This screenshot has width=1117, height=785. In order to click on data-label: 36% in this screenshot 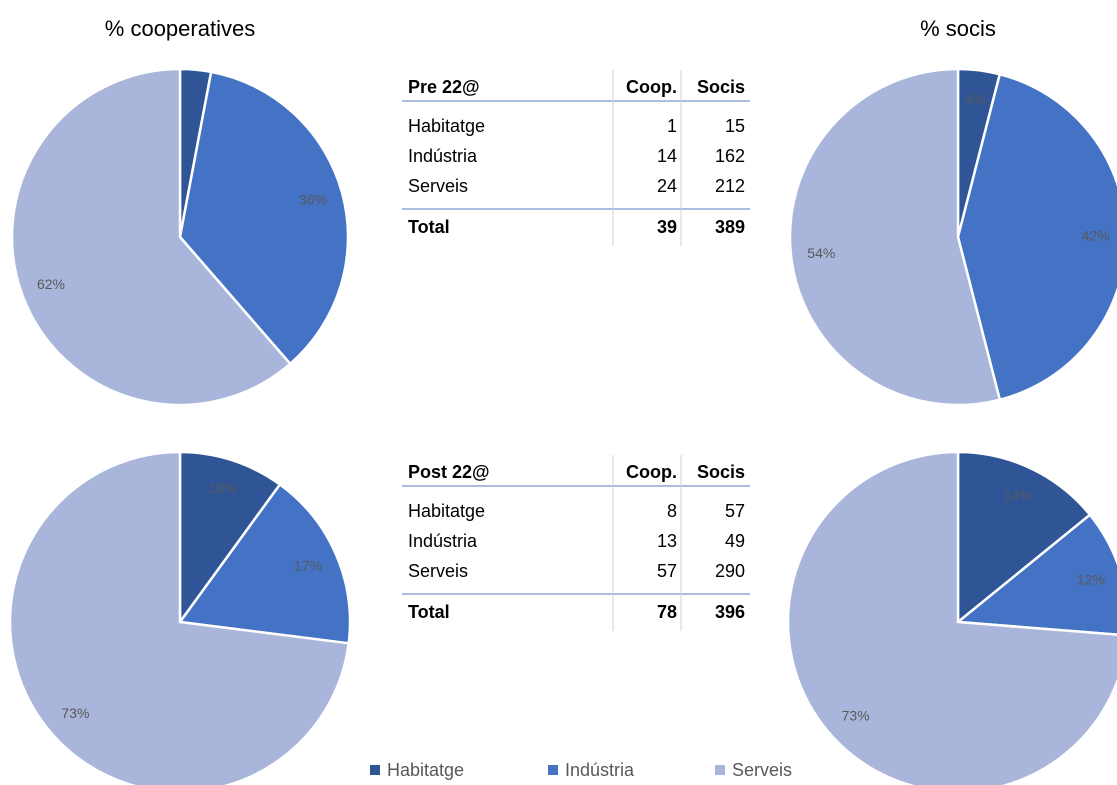, I will do `click(313, 200)`.